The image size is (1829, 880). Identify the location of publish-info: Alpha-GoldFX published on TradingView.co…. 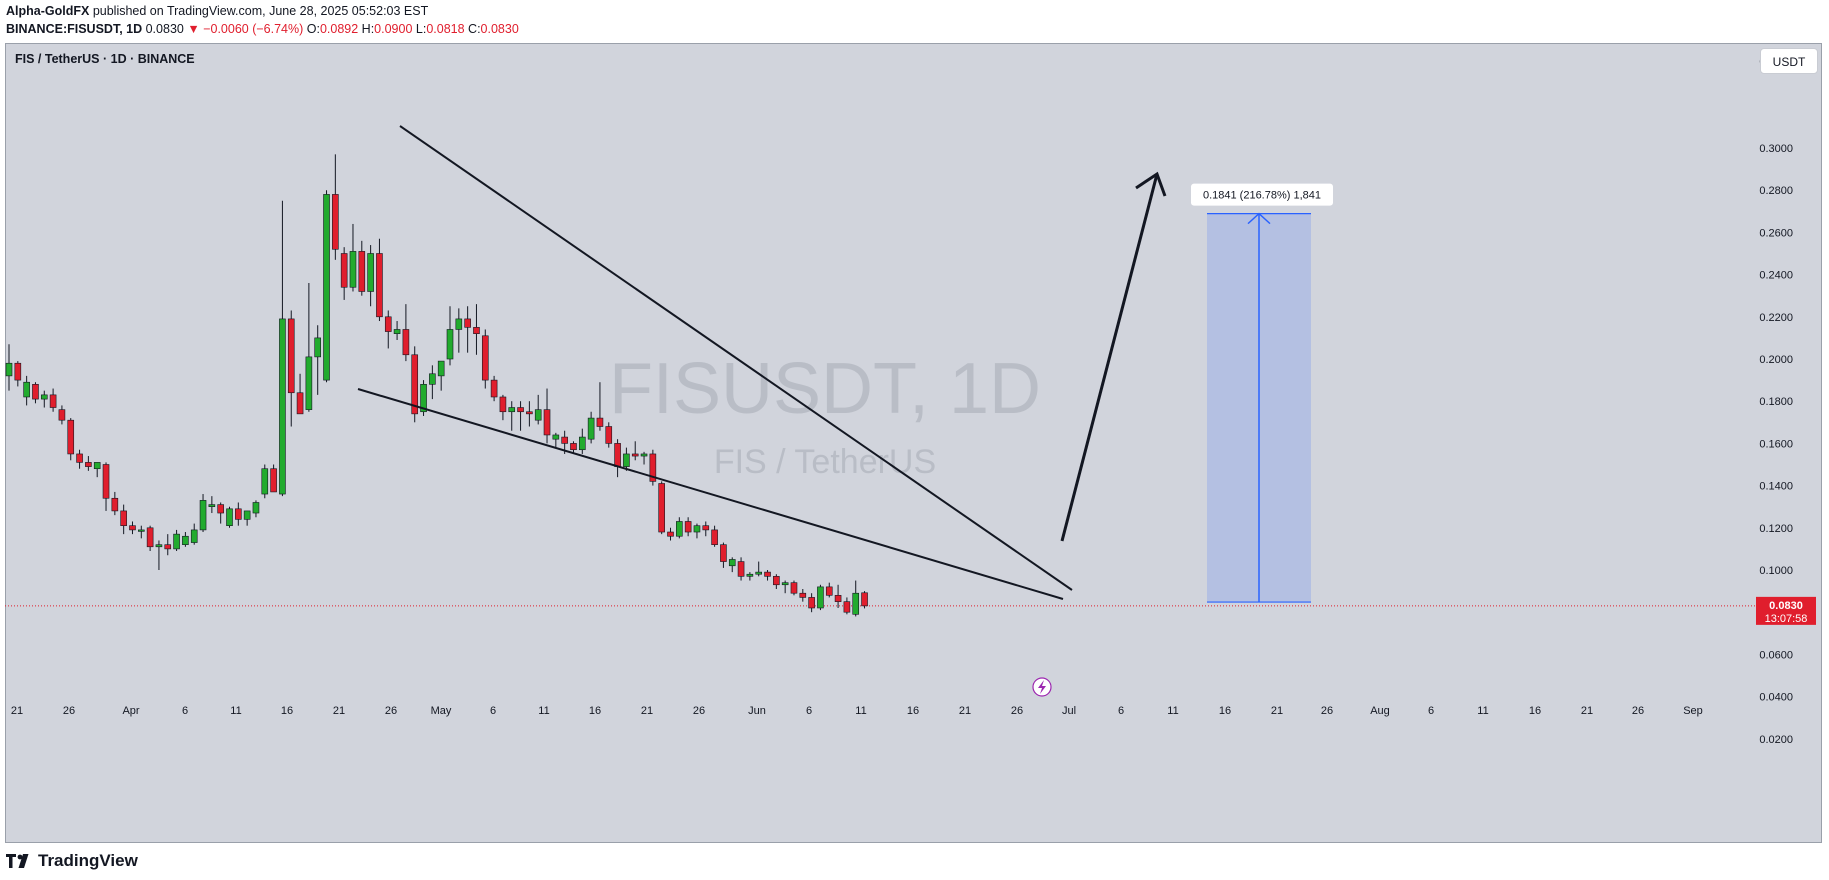
(217, 11).